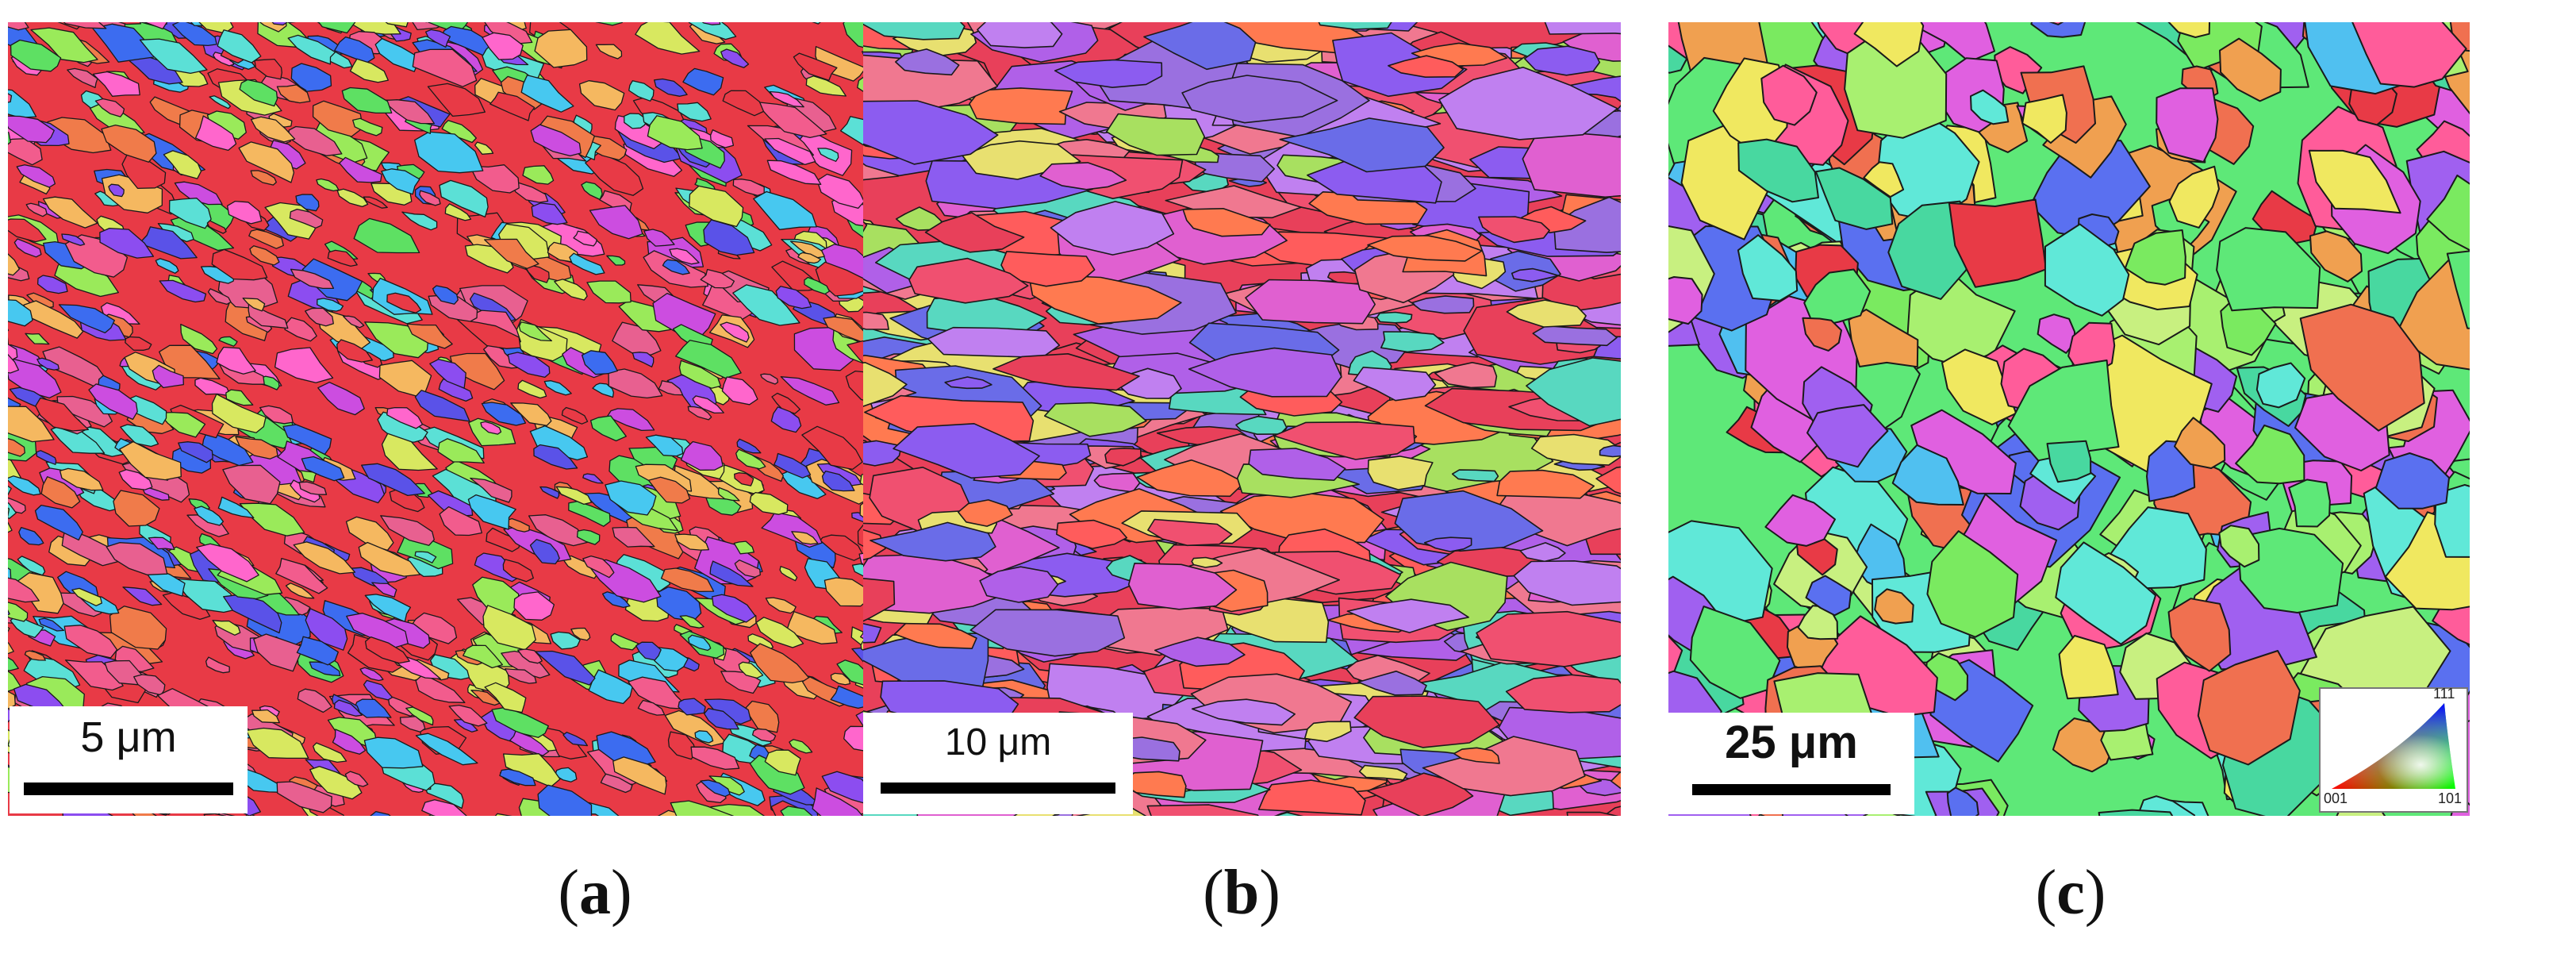  I want to click on scale-bar-a, so click(128, 789).